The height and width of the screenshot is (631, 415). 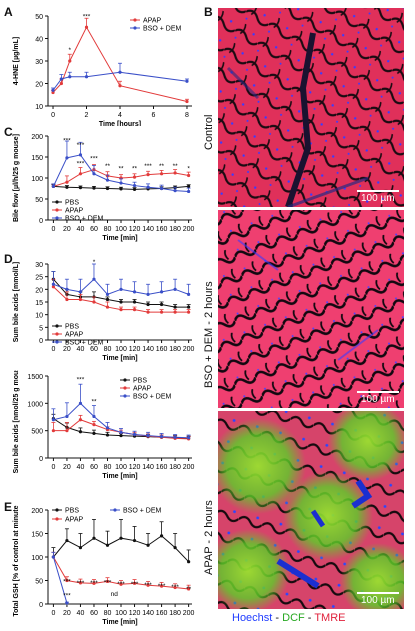 What do you see at coordinates (81, 229) in the screenshot?
I see `x-tick-label: 40` at bounding box center [81, 229].